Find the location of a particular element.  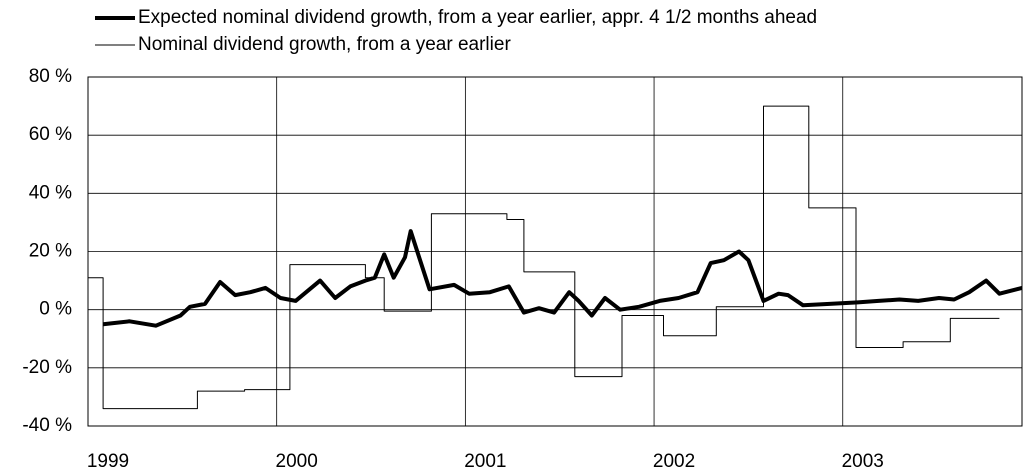

x-tick-label: 2003 is located at coordinates (863, 461).